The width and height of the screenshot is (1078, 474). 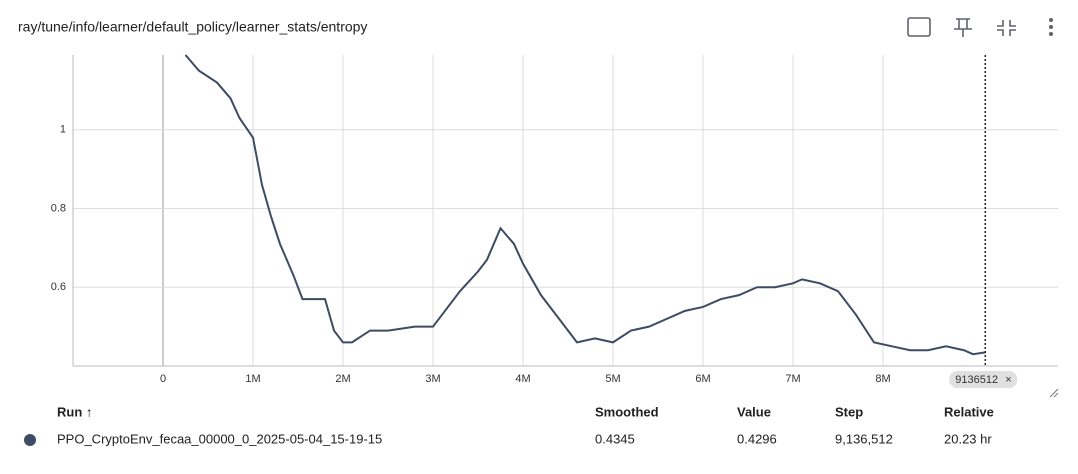 I want to click on x-tick-label: 3M, so click(x=432, y=379).